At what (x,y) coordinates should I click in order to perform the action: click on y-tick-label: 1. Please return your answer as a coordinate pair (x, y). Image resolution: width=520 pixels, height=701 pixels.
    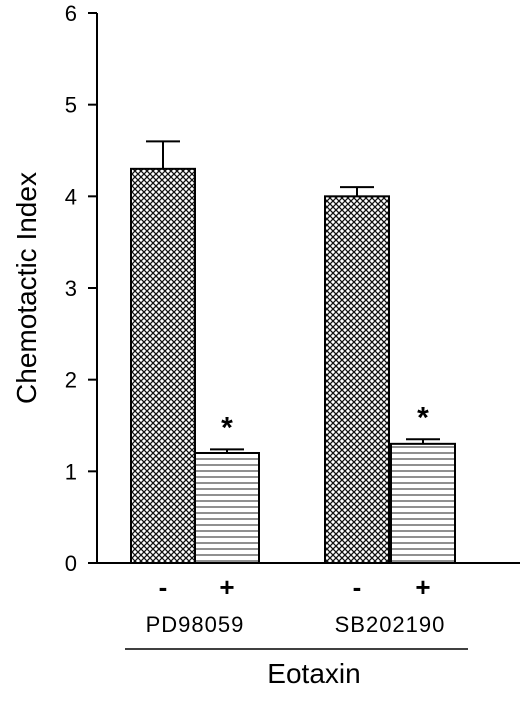
    Looking at the image, I should click on (71, 471).